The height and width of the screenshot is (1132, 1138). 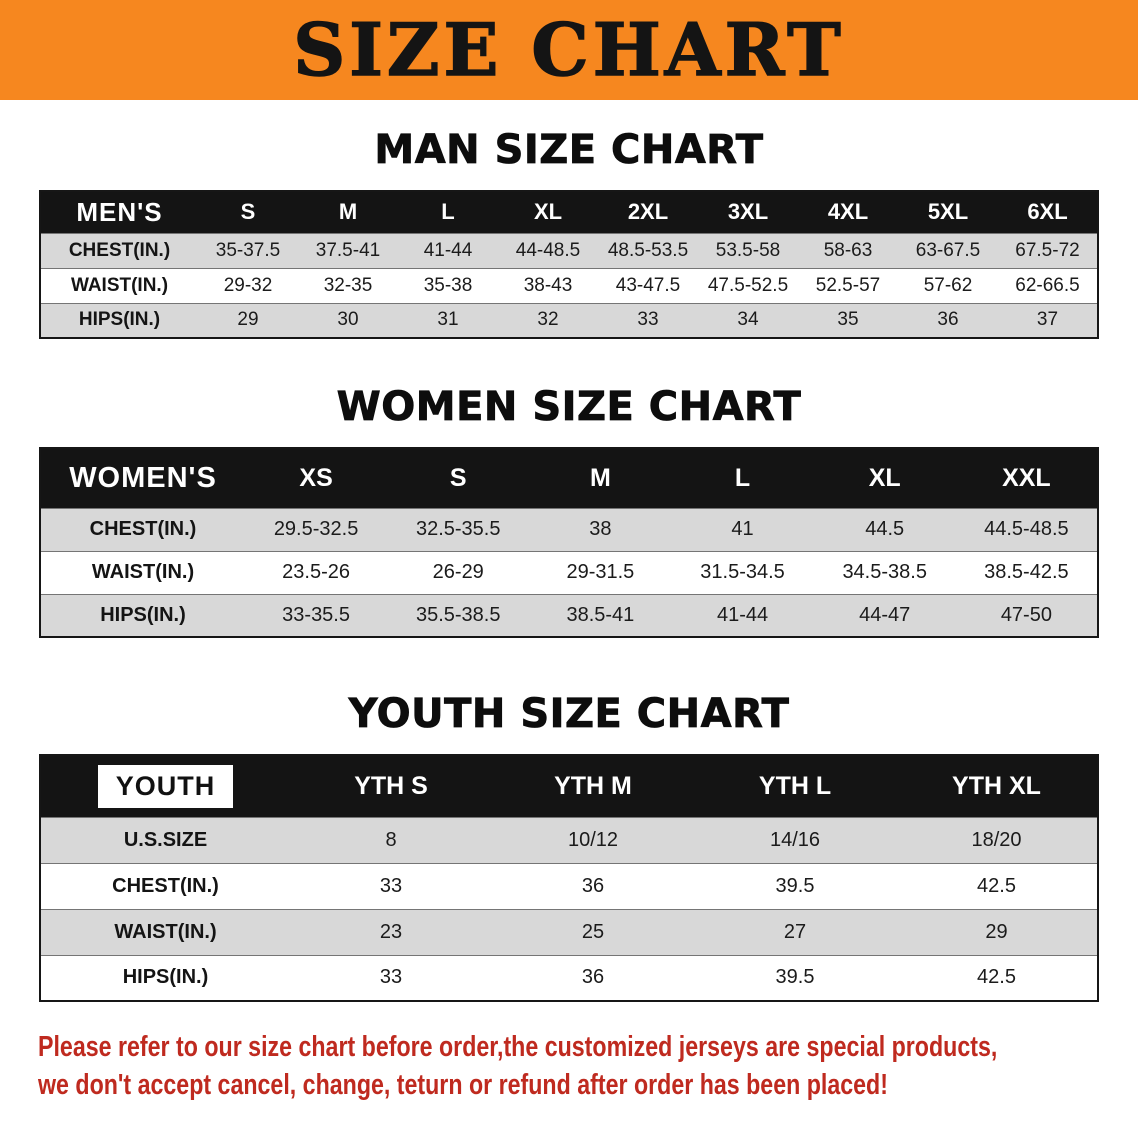 What do you see at coordinates (1026, 572) in the screenshot?
I see `size-value: 38.5-42.5` at bounding box center [1026, 572].